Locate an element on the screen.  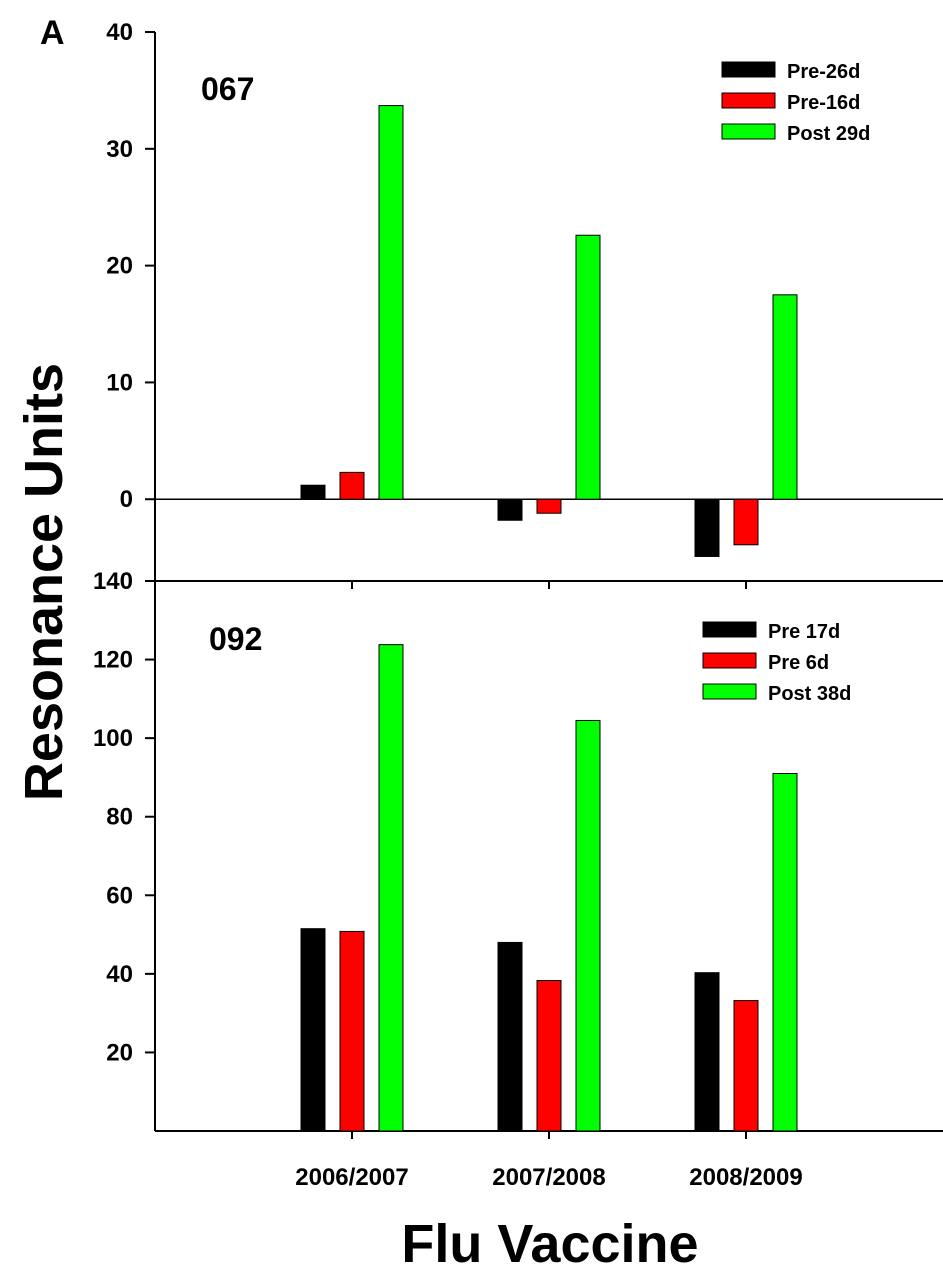
y-tick-label: 10 is located at coordinates (119, 382).